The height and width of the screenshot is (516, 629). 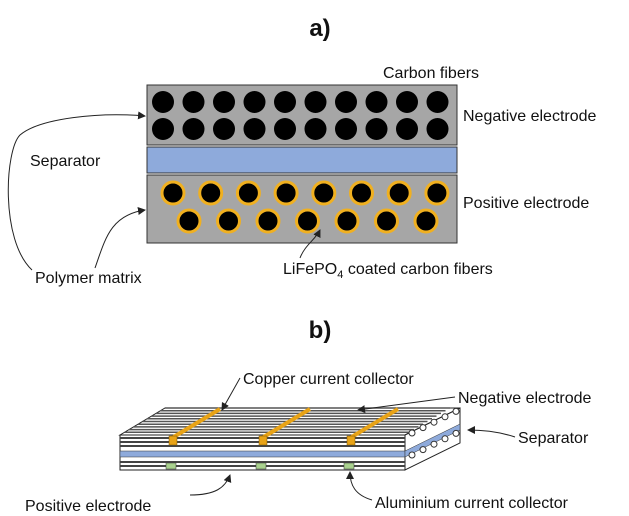 What do you see at coordinates (340, 275) in the screenshot?
I see `label-subscript: 4` at bounding box center [340, 275].